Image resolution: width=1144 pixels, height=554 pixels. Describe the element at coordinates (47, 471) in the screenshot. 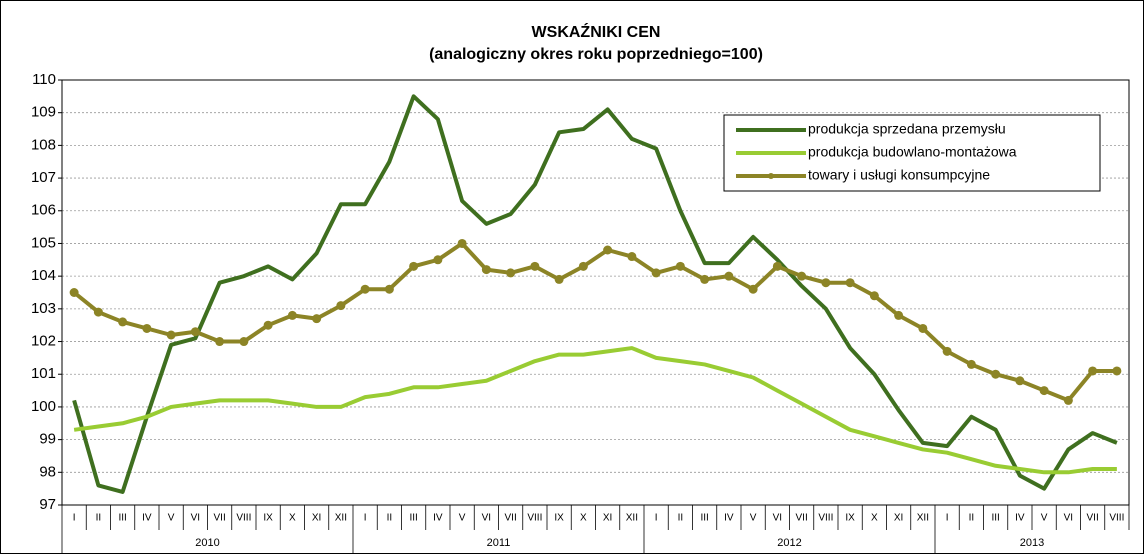

I see `y-tick-label: 98` at that location.